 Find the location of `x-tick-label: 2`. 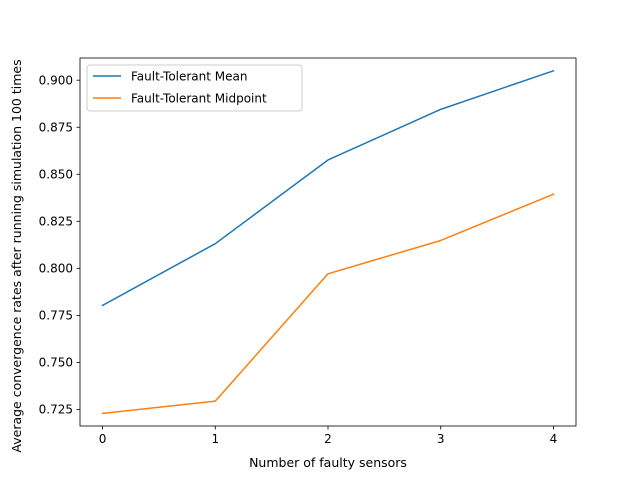

x-tick-label: 2 is located at coordinates (328, 439).